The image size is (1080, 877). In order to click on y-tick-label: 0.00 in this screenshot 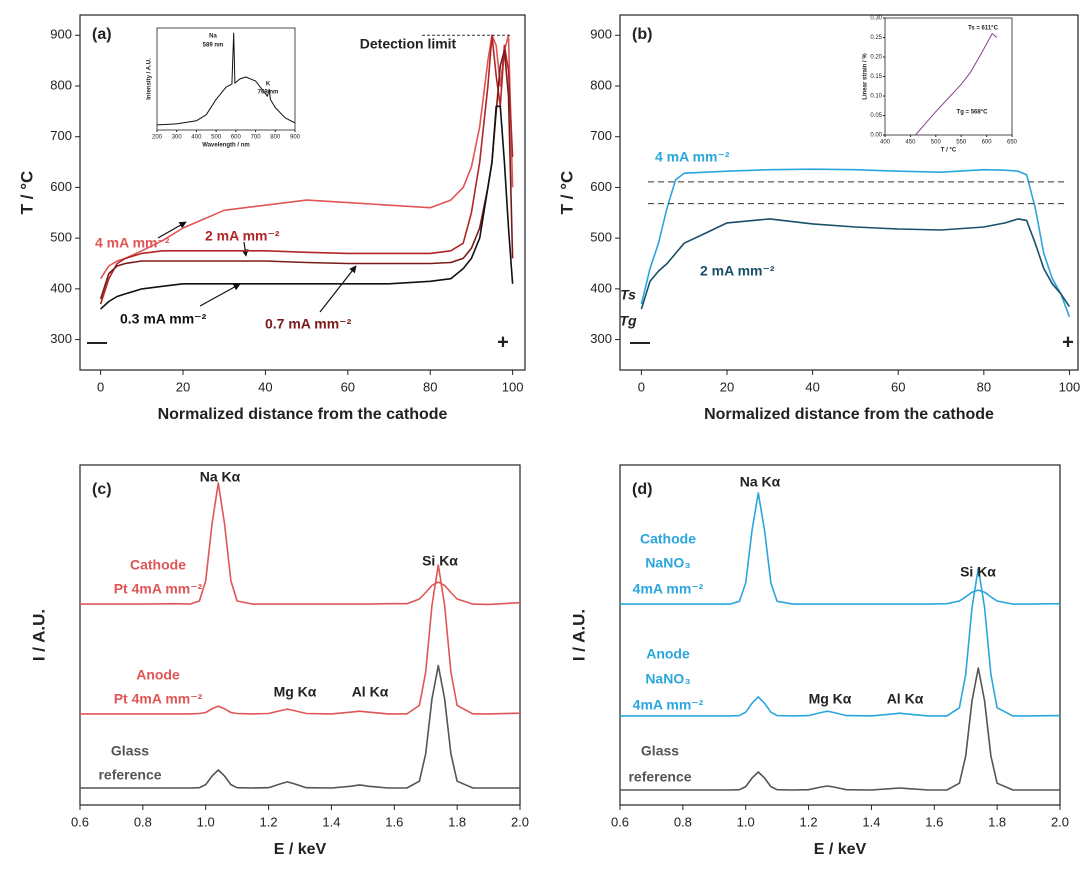, I will do `click(876, 136)`.